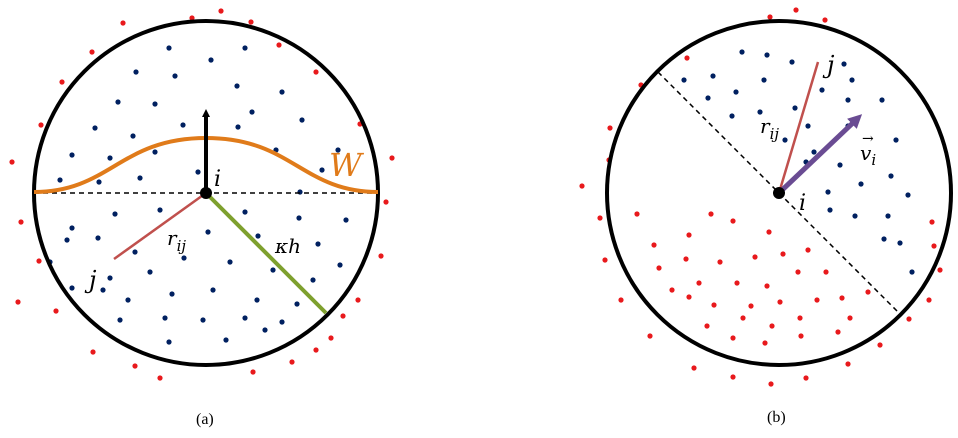 The width and height of the screenshot is (958, 438). What do you see at coordinates (347, 165) in the screenshot?
I see `panel-a-label-W: W` at bounding box center [347, 165].